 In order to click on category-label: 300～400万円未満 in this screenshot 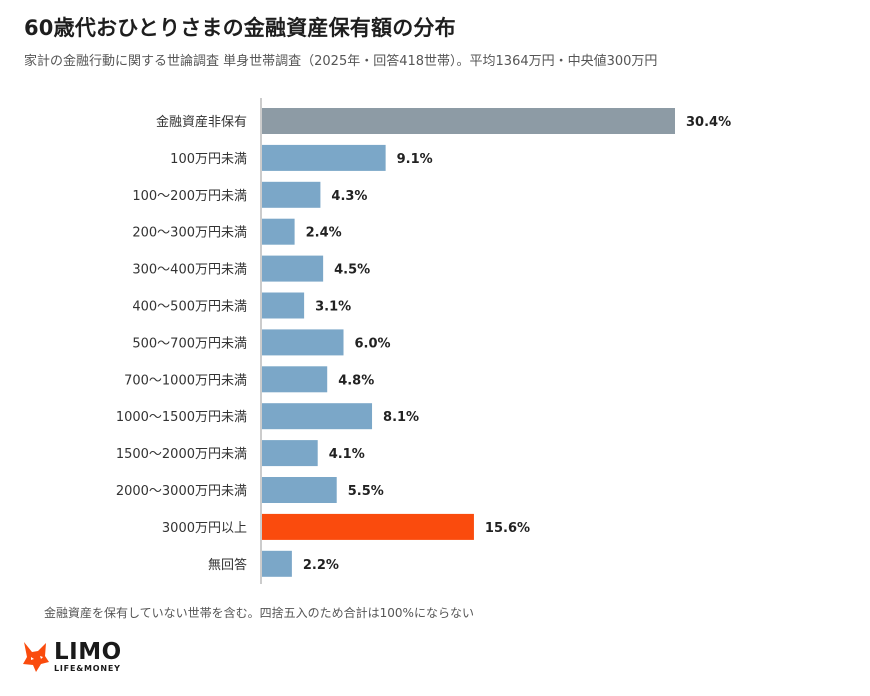, I will do `click(189, 270)`.